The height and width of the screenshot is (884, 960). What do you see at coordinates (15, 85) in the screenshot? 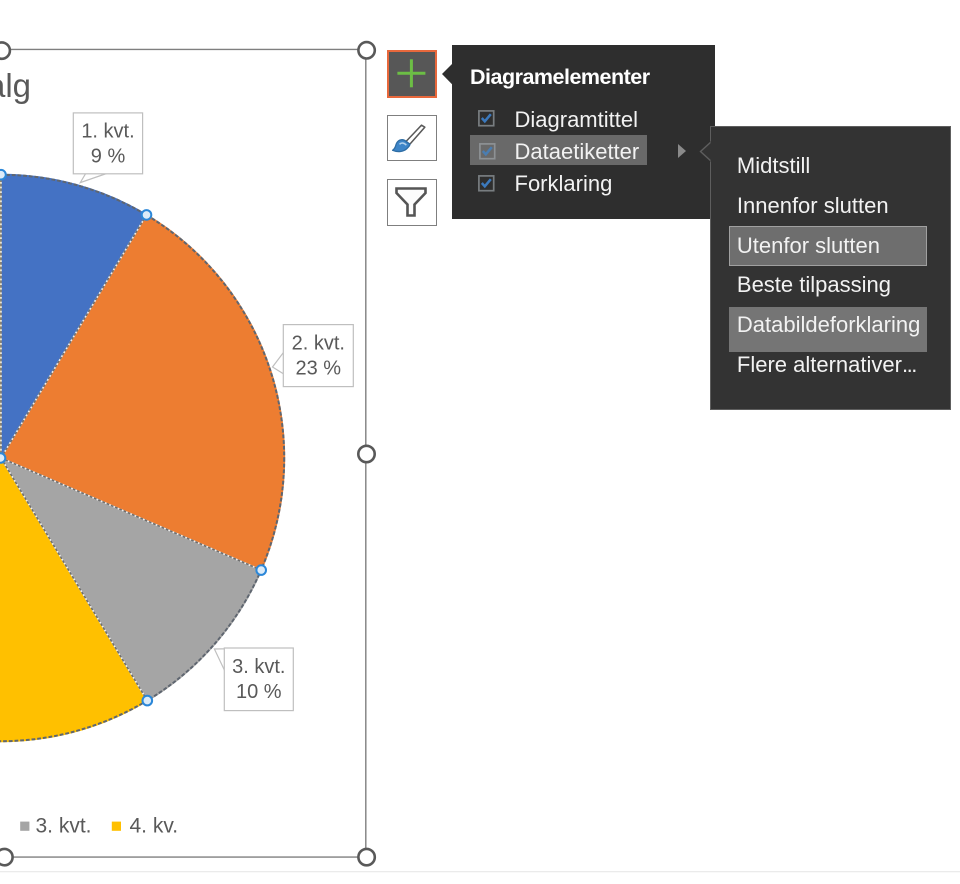
I see `svg-text: alg` at bounding box center [15, 85].